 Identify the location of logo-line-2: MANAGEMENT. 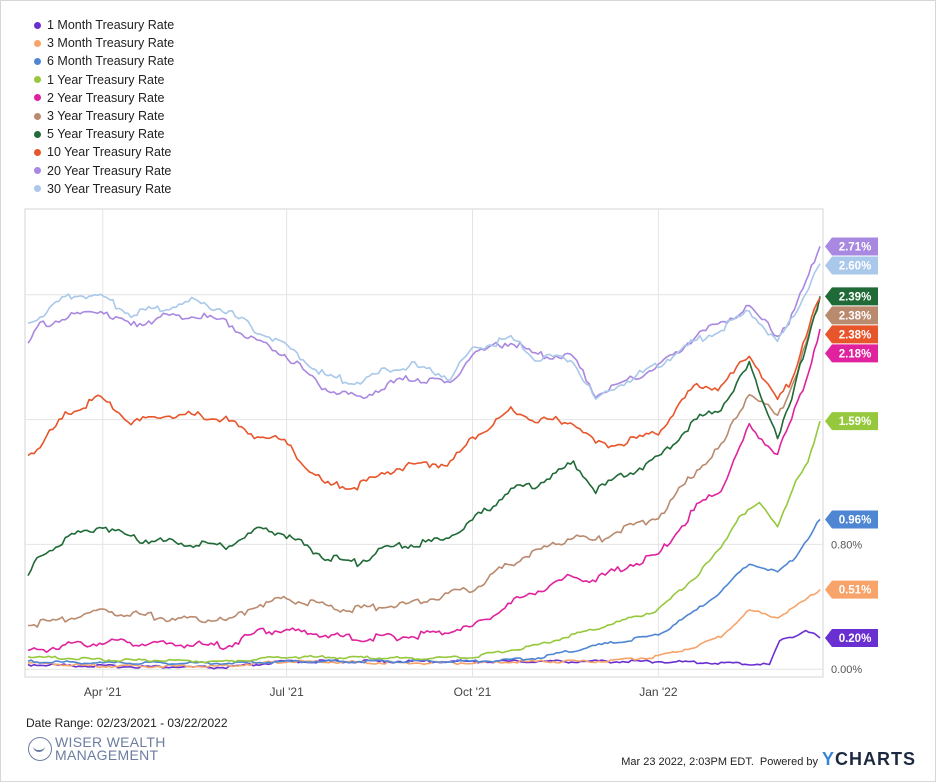
(107, 755).